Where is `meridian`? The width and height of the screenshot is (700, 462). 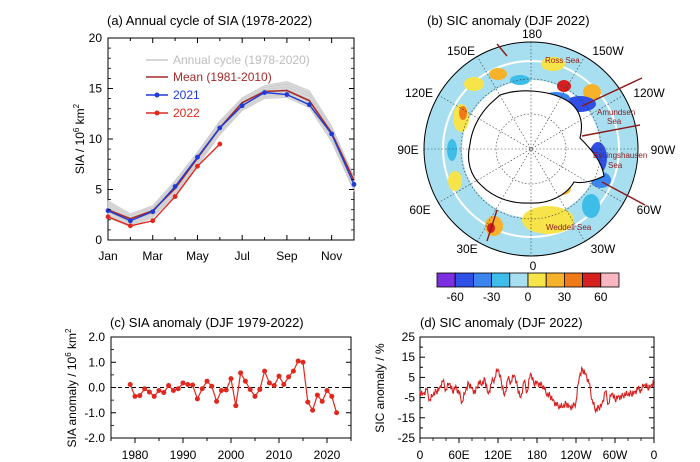 meridian is located at coordinates (531, 149).